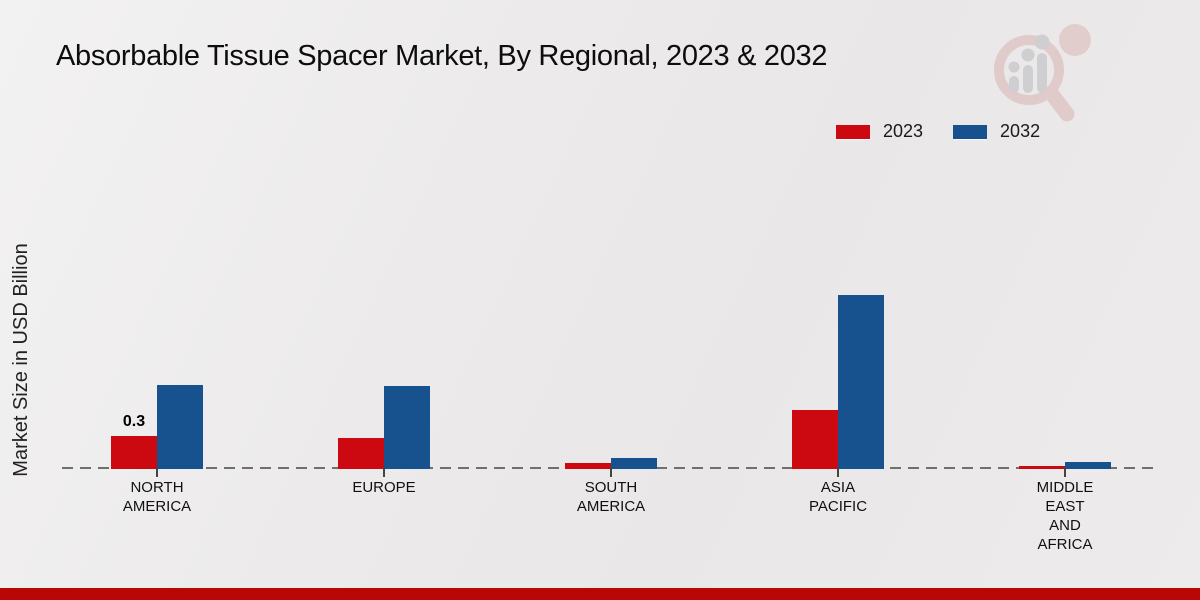 Image resolution: width=1200 pixels, height=600 pixels. What do you see at coordinates (1065, 472) in the screenshot?
I see `x-axis-tick-middle-east-and-africa` at bounding box center [1065, 472].